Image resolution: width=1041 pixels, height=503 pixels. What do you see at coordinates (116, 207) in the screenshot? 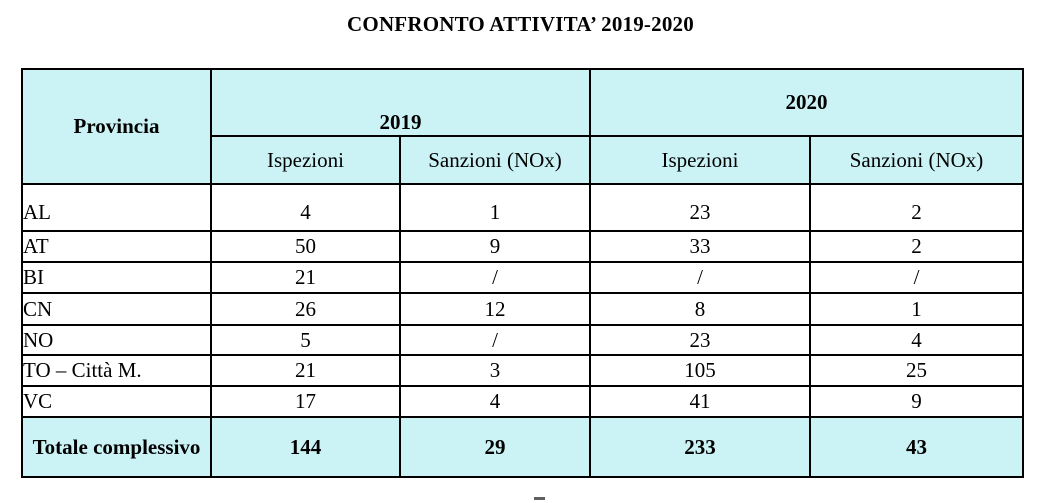
I see `province-cell: AL` at bounding box center [116, 207].